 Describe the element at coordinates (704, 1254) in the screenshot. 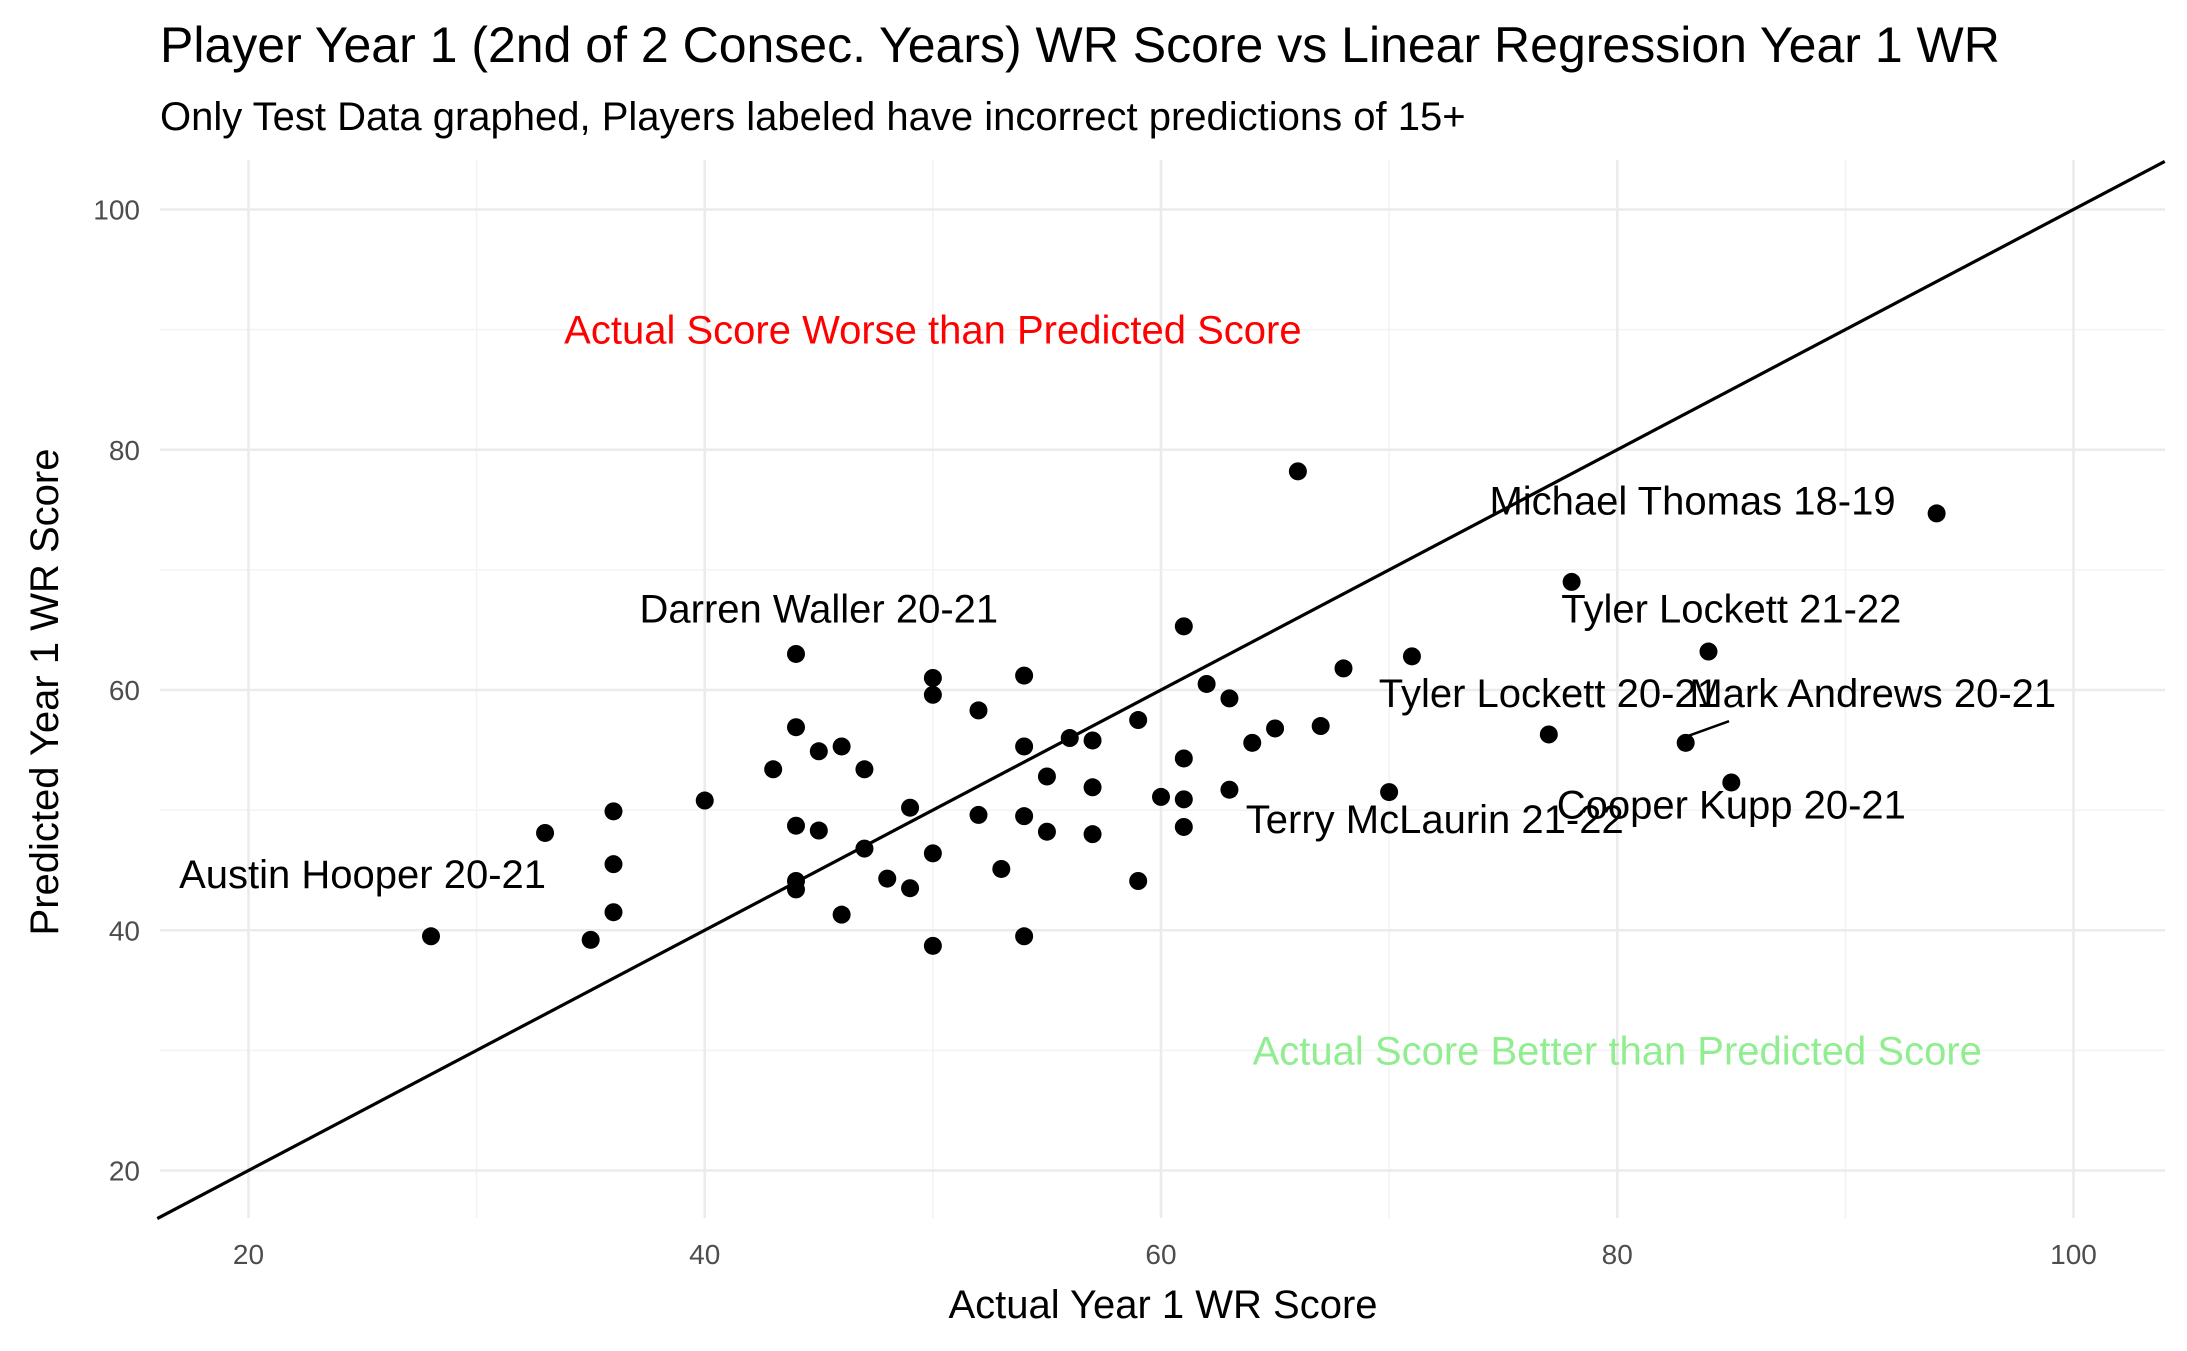

I see `x-tick-label: 40` at that location.